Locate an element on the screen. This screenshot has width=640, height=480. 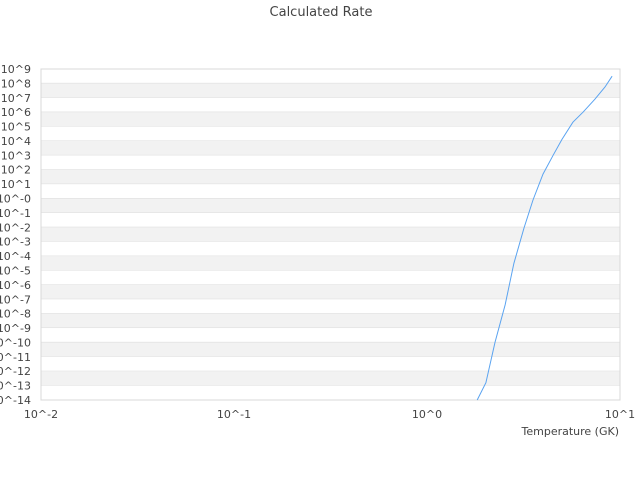
y-tick-label: 10^-13 is located at coordinates (15, 386).